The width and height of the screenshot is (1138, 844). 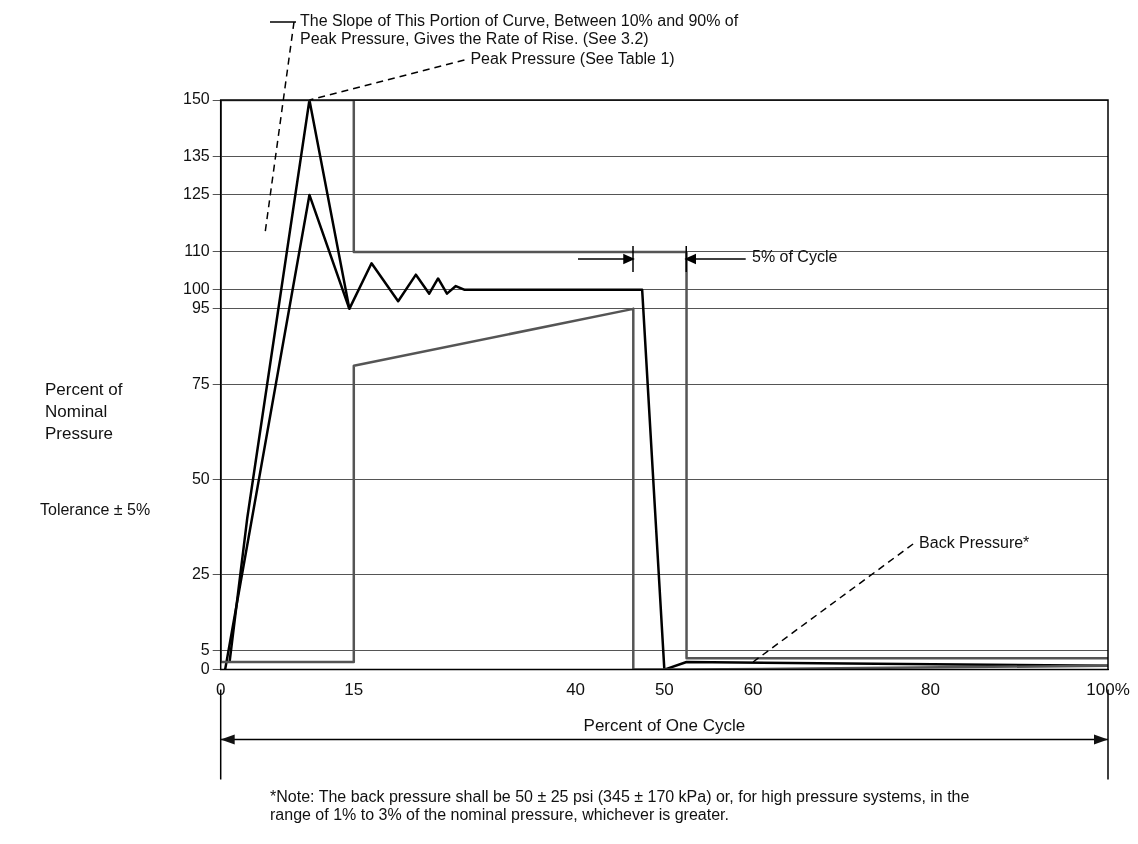 What do you see at coordinates (974, 543) in the screenshot?
I see `annotation: Back Pressure*` at bounding box center [974, 543].